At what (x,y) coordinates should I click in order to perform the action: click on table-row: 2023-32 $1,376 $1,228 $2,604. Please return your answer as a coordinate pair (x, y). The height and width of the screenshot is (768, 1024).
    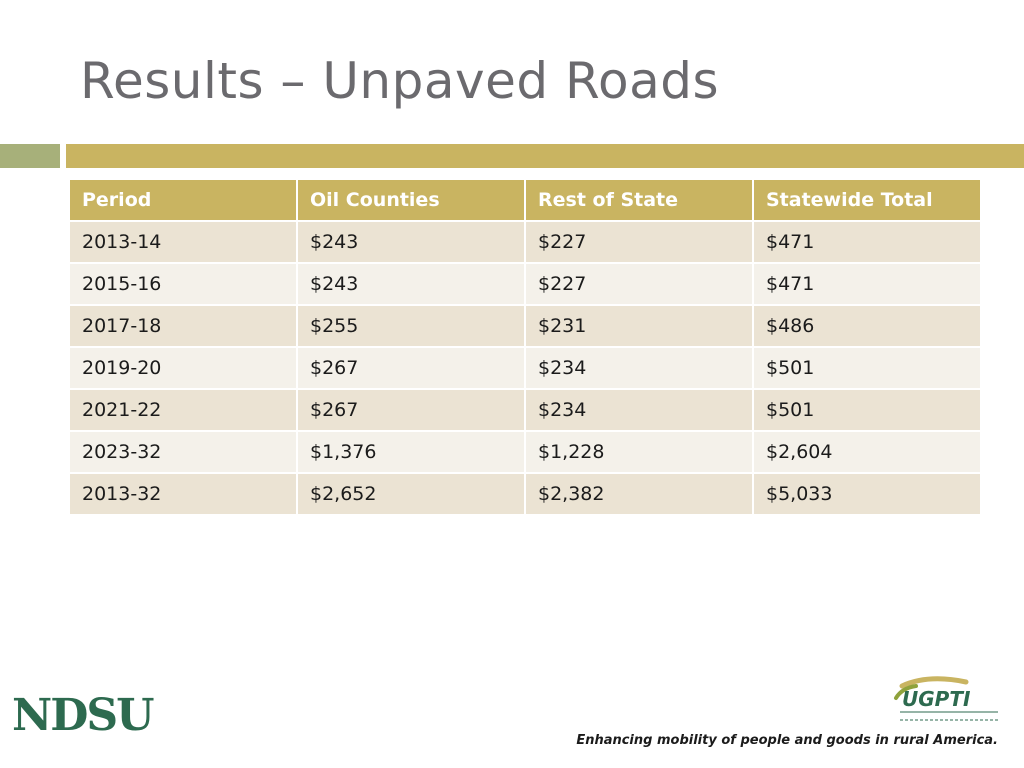
    Looking at the image, I should click on (525, 452).